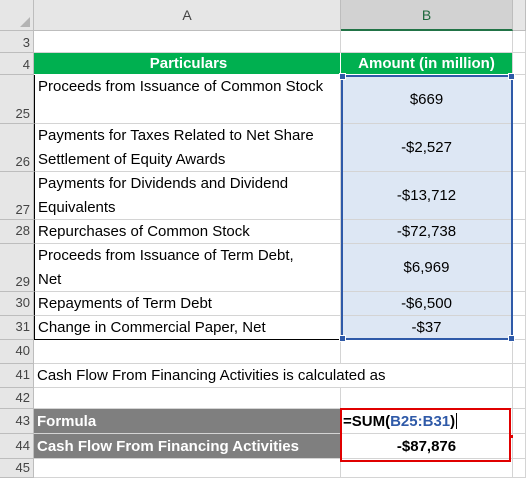 The height and width of the screenshot is (478, 526). I want to click on formula-label: Formula, so click(187, 421).